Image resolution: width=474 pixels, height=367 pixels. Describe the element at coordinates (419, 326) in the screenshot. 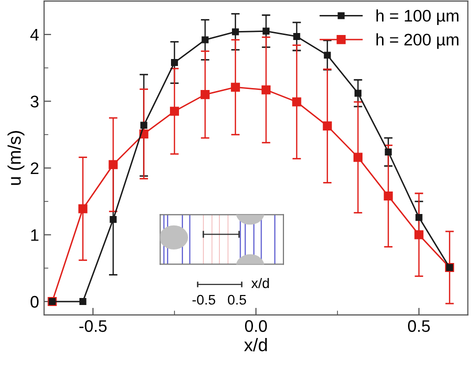

I see `x-tick-label: 0.5` at that location.